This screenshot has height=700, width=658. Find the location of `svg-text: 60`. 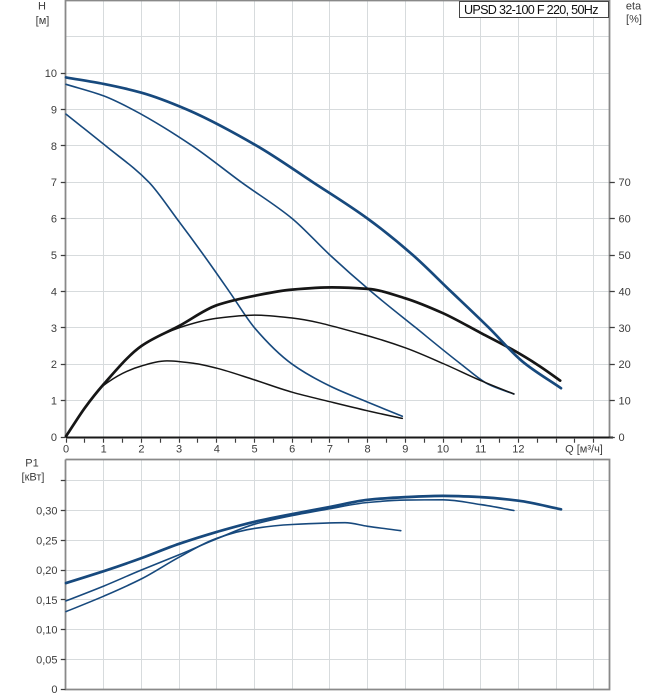

svg-text: 60 is located at coordinates (625, 220).